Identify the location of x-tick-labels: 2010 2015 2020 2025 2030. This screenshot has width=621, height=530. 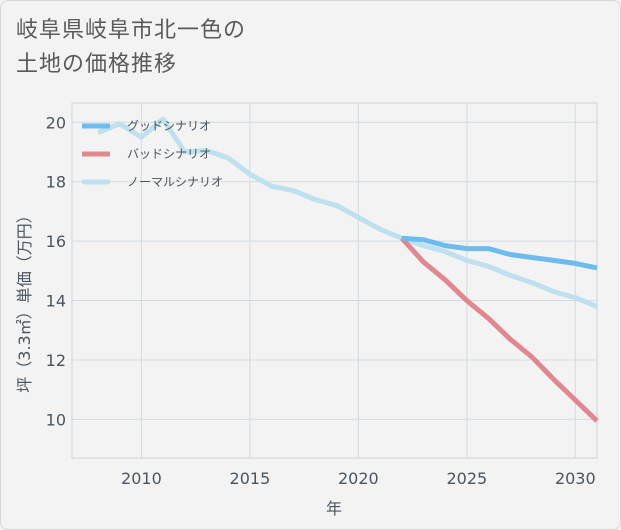
(358, 478).